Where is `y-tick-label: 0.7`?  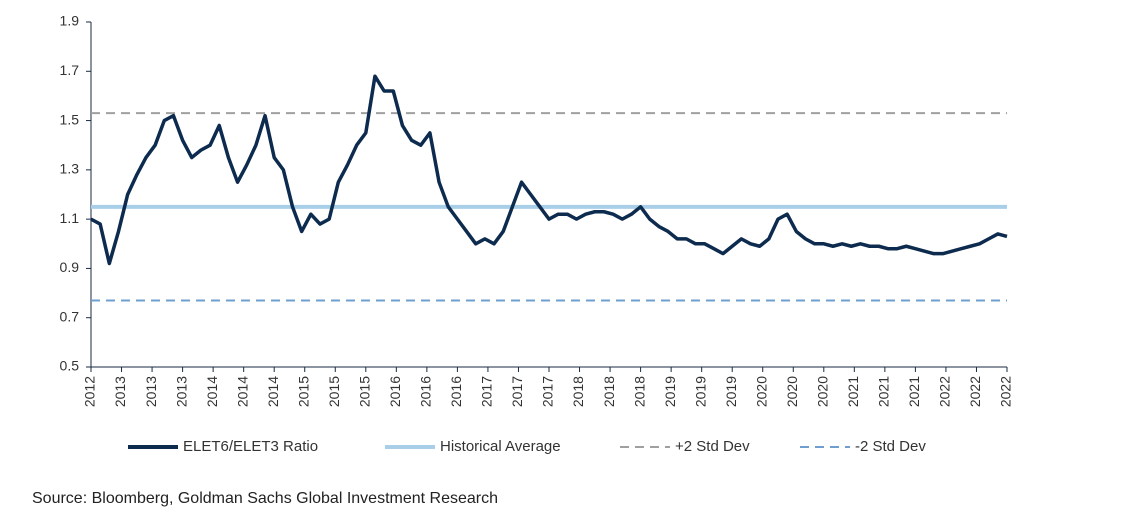
y-tick-label: 0.7 is located at coordinates (70, 316).